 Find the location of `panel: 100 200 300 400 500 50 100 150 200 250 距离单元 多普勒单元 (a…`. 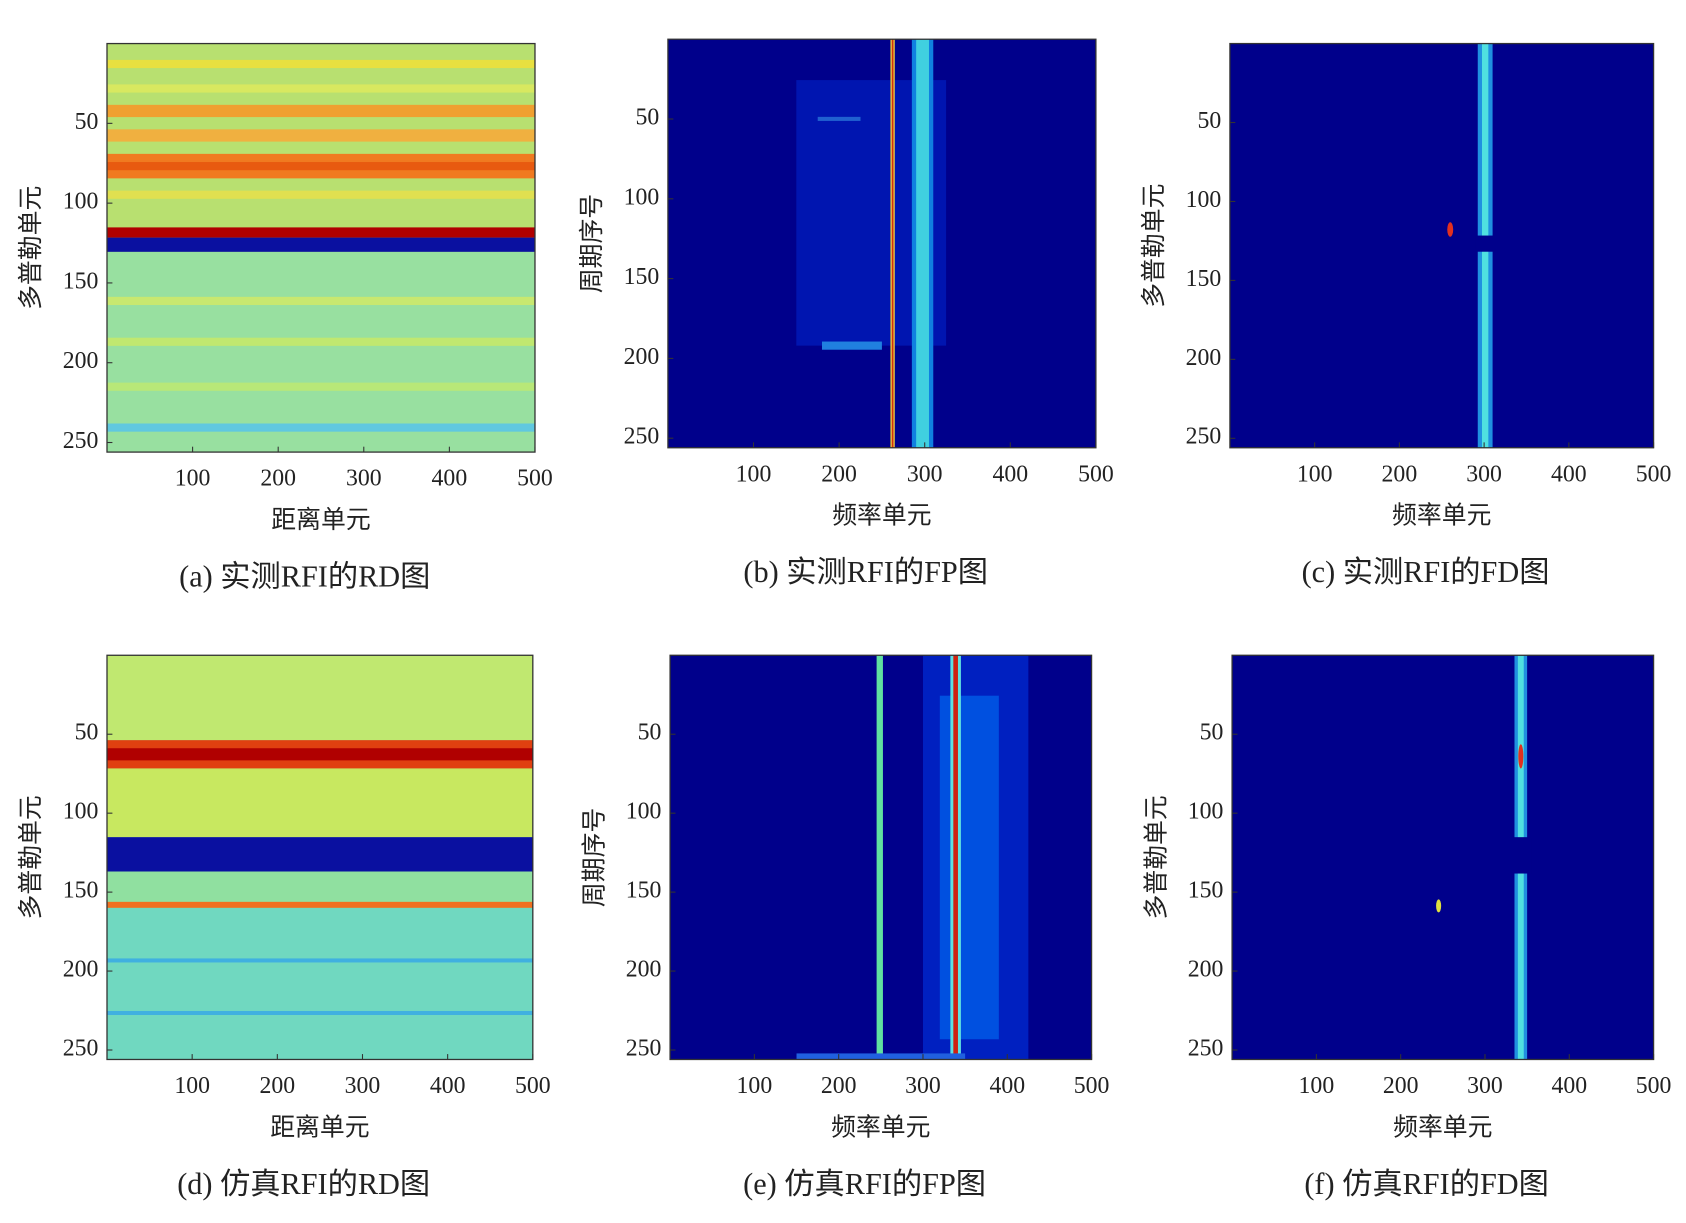

panel: 100 200 300 400 500 50 100 150 200 250 距离单元 多普勒单元 (a… is located at coordinates (285, 318).